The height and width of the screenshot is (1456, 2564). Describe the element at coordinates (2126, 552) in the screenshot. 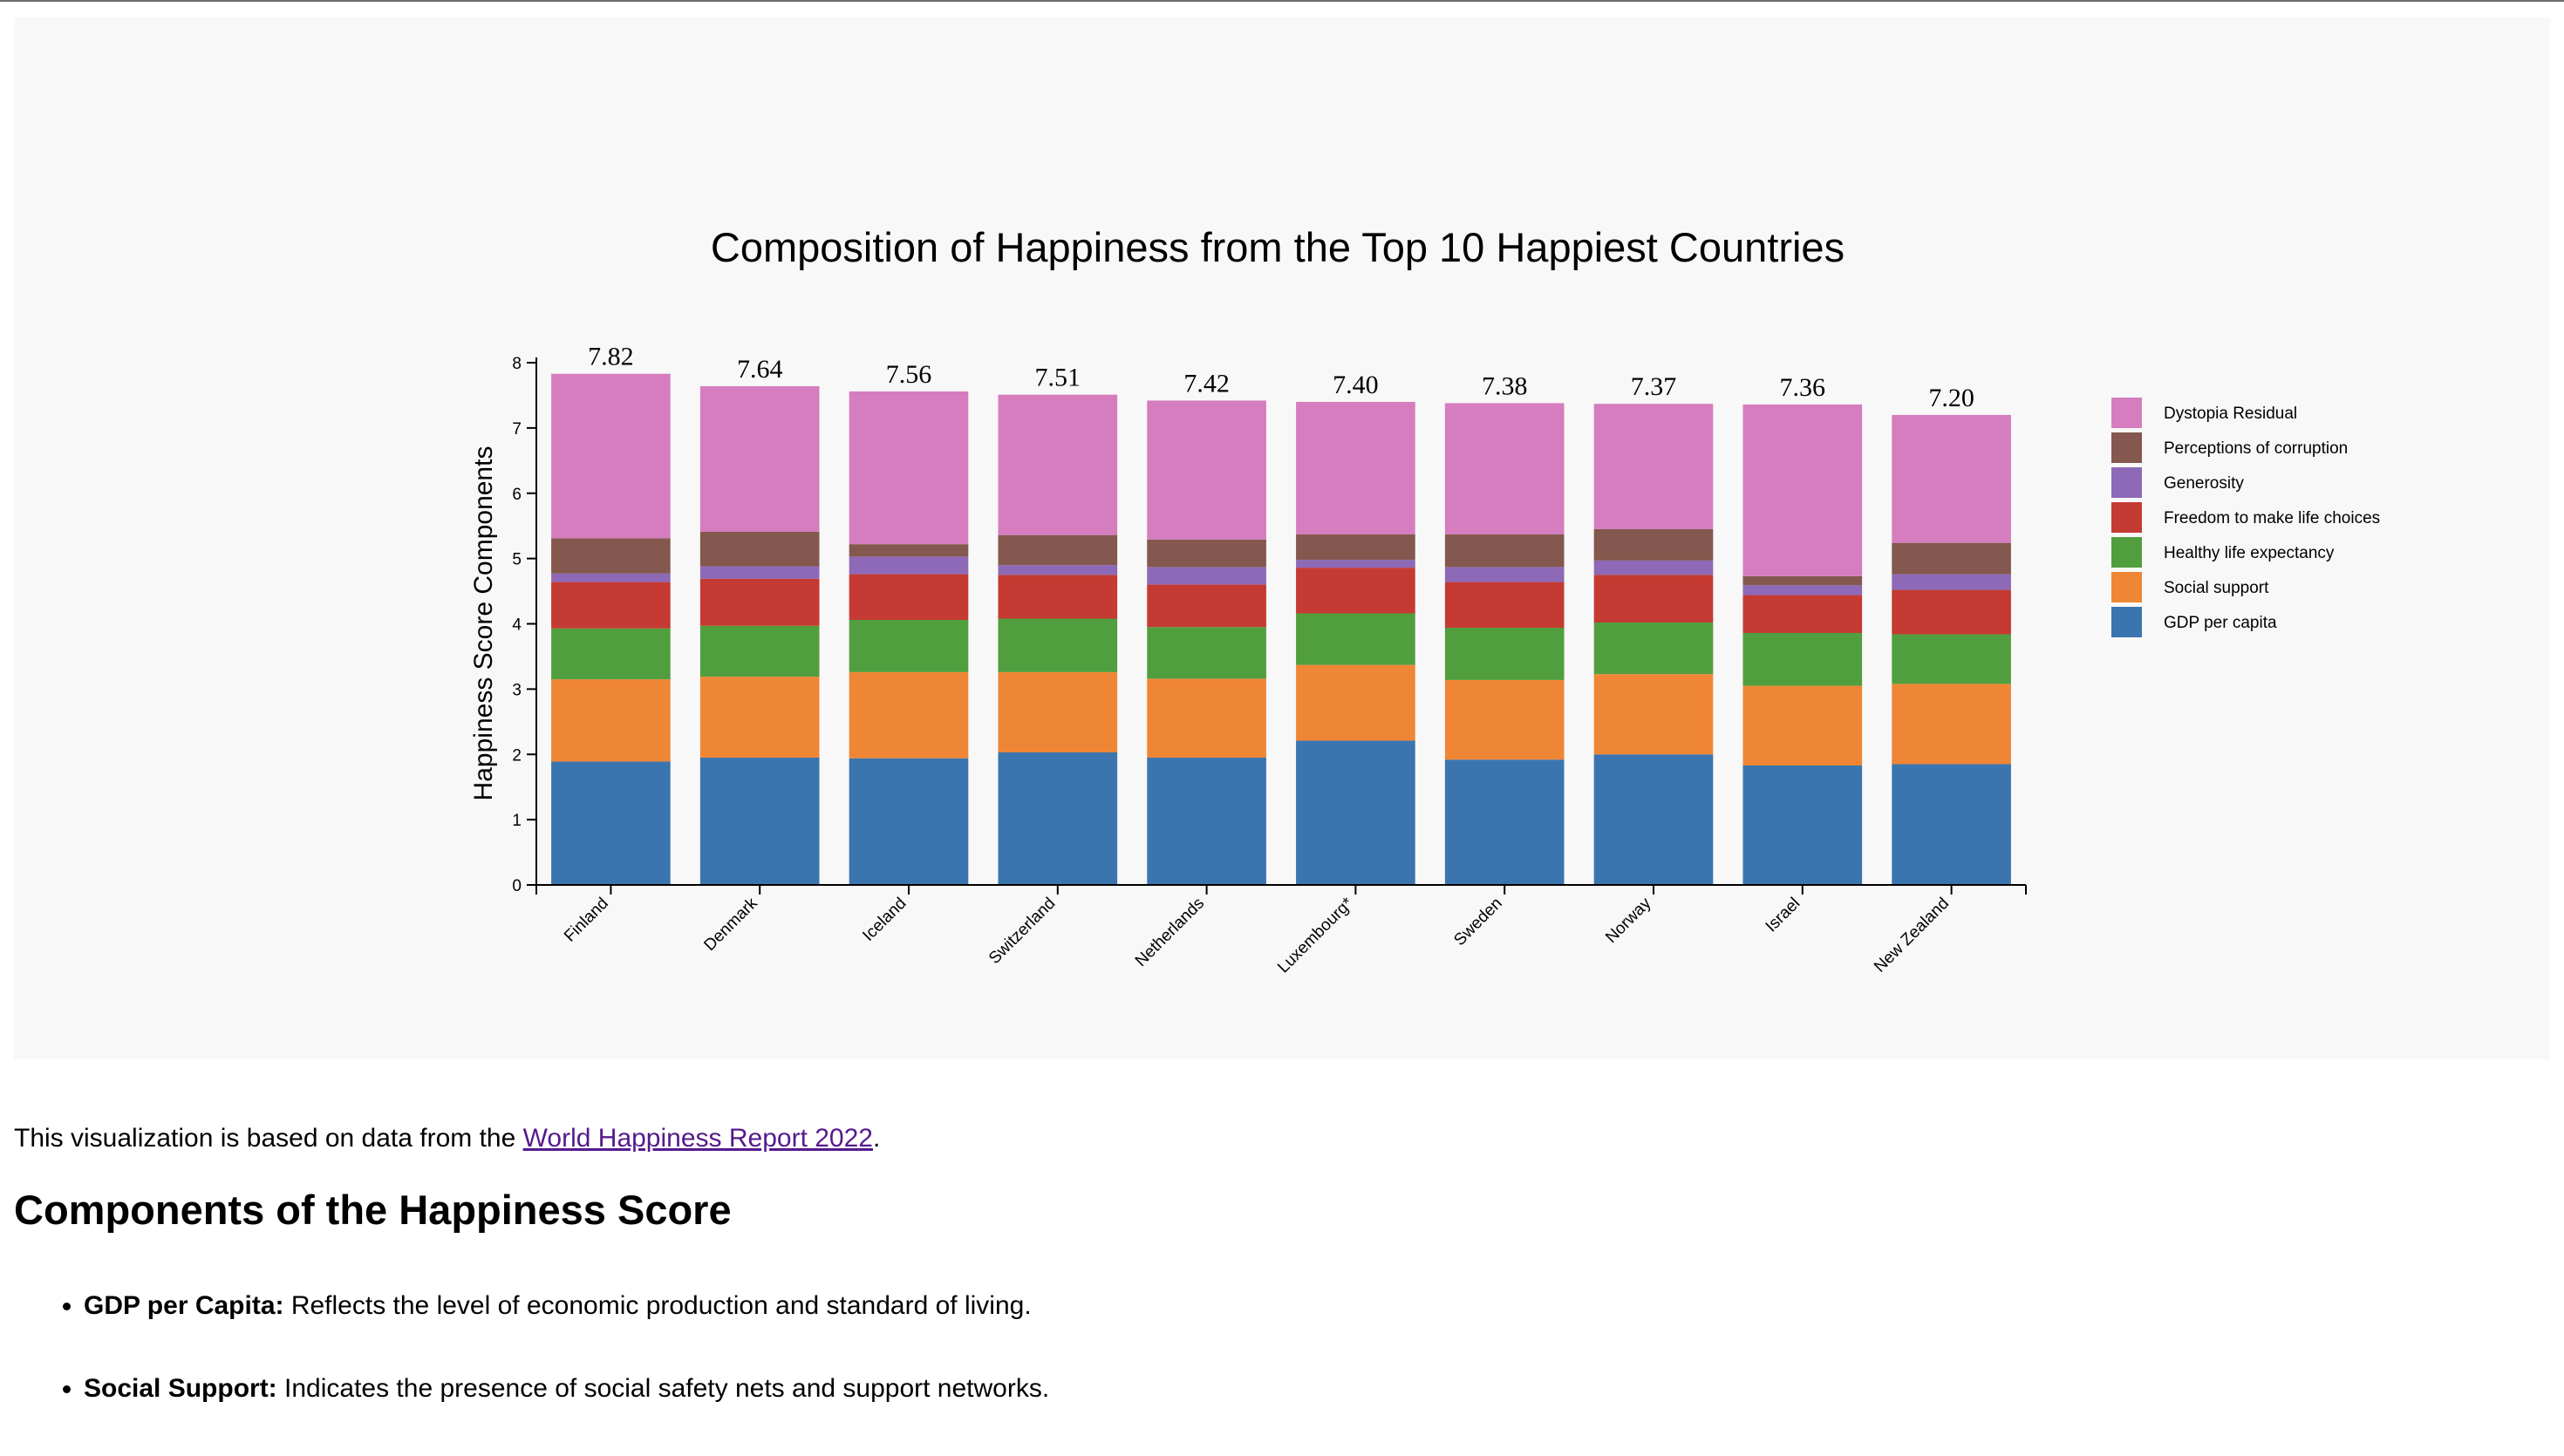

I see `legend-swatch-healthy-life-expectancy` at that location.